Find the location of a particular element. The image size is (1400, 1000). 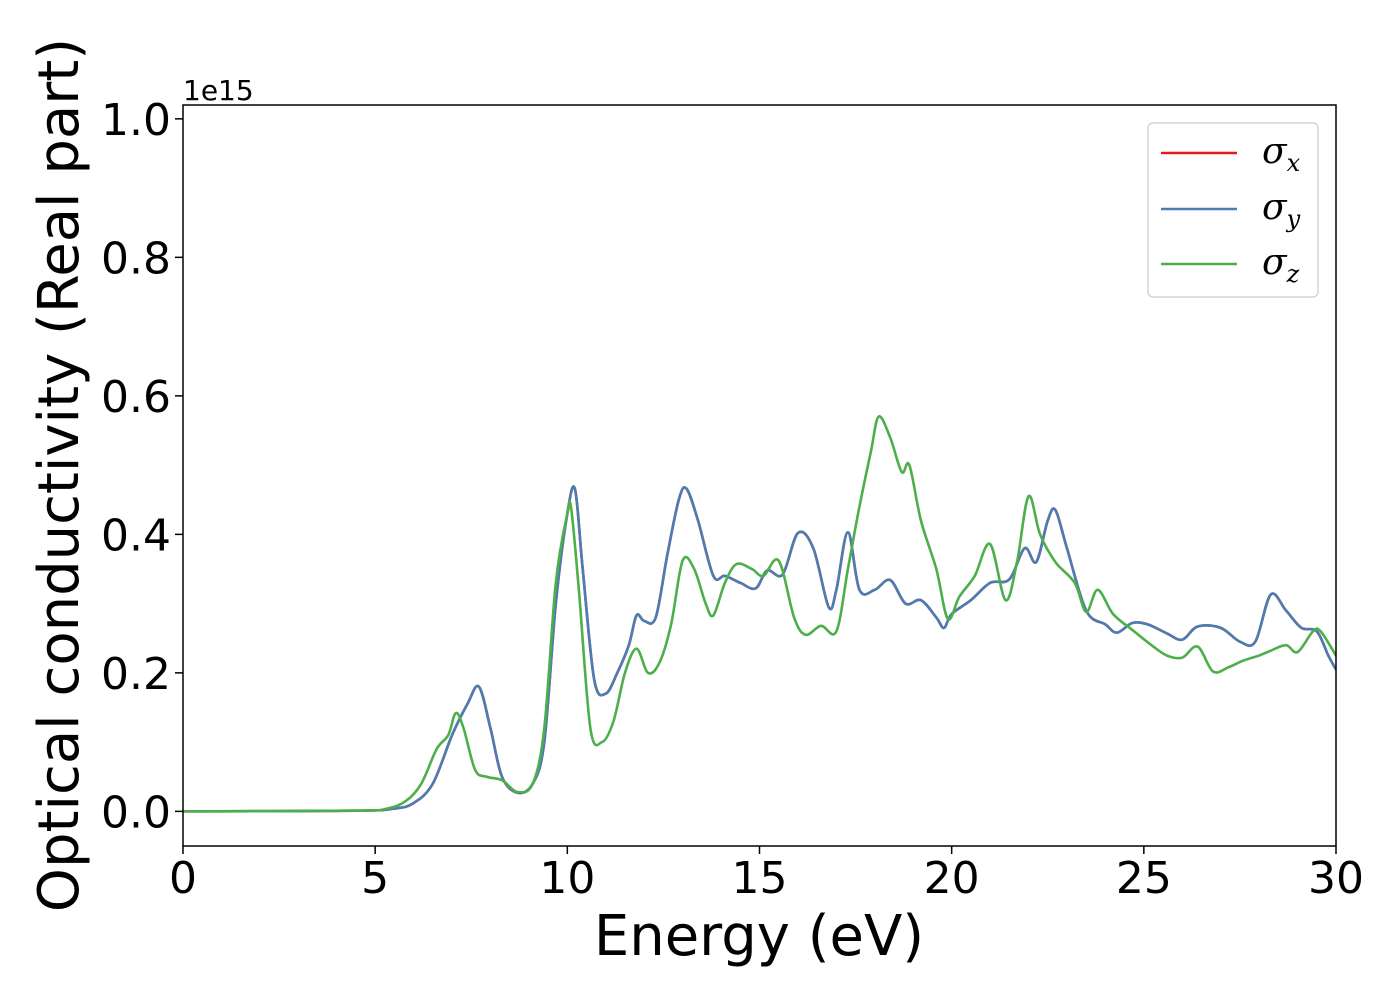

y-axis-title: Optical conductivity (Real part) is located at coordinates (59, 475).